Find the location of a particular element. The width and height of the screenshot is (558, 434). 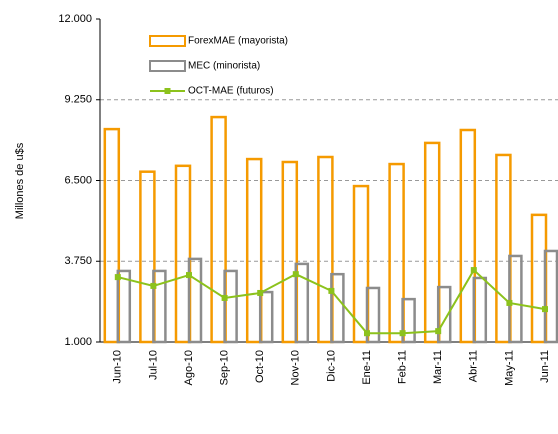

x-tick-label: Sep-10 is located at coordinates (225, 367).